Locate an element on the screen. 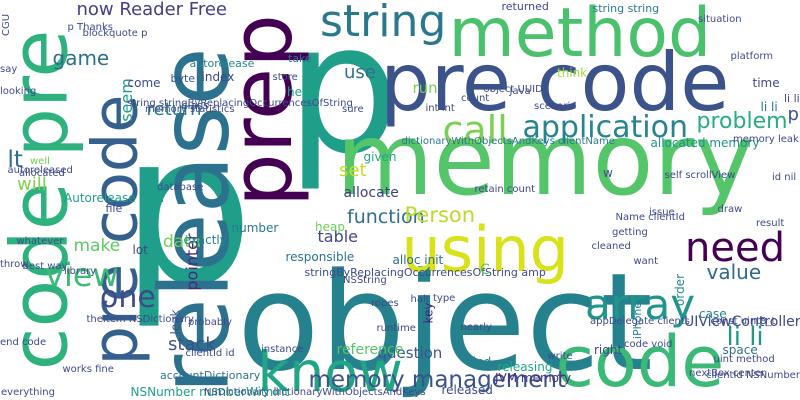 The image size is (800, 400). word-cloud-term: stringByReplacingOccurrencesOfString amp is located at coordinates (425, 272).